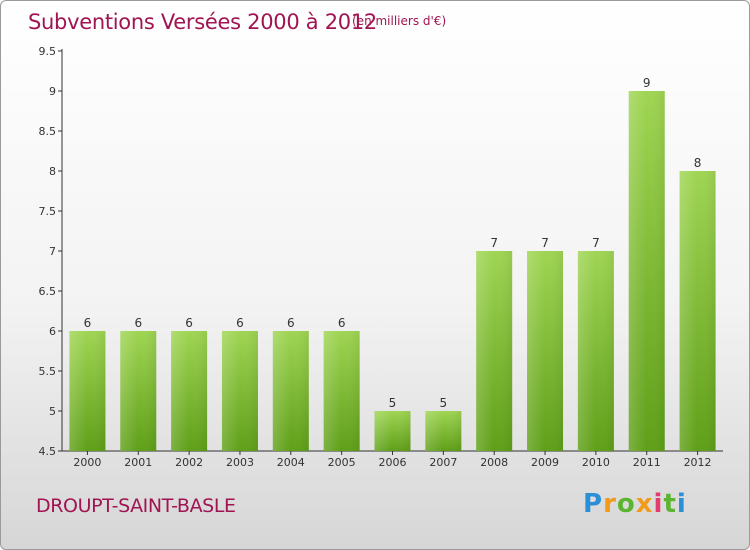 The image size is (750, 550). What do you see at coordinates (545, 462) in the screenshot?
I see `x-tick-label: 2009` at bounding box center [545, 462].